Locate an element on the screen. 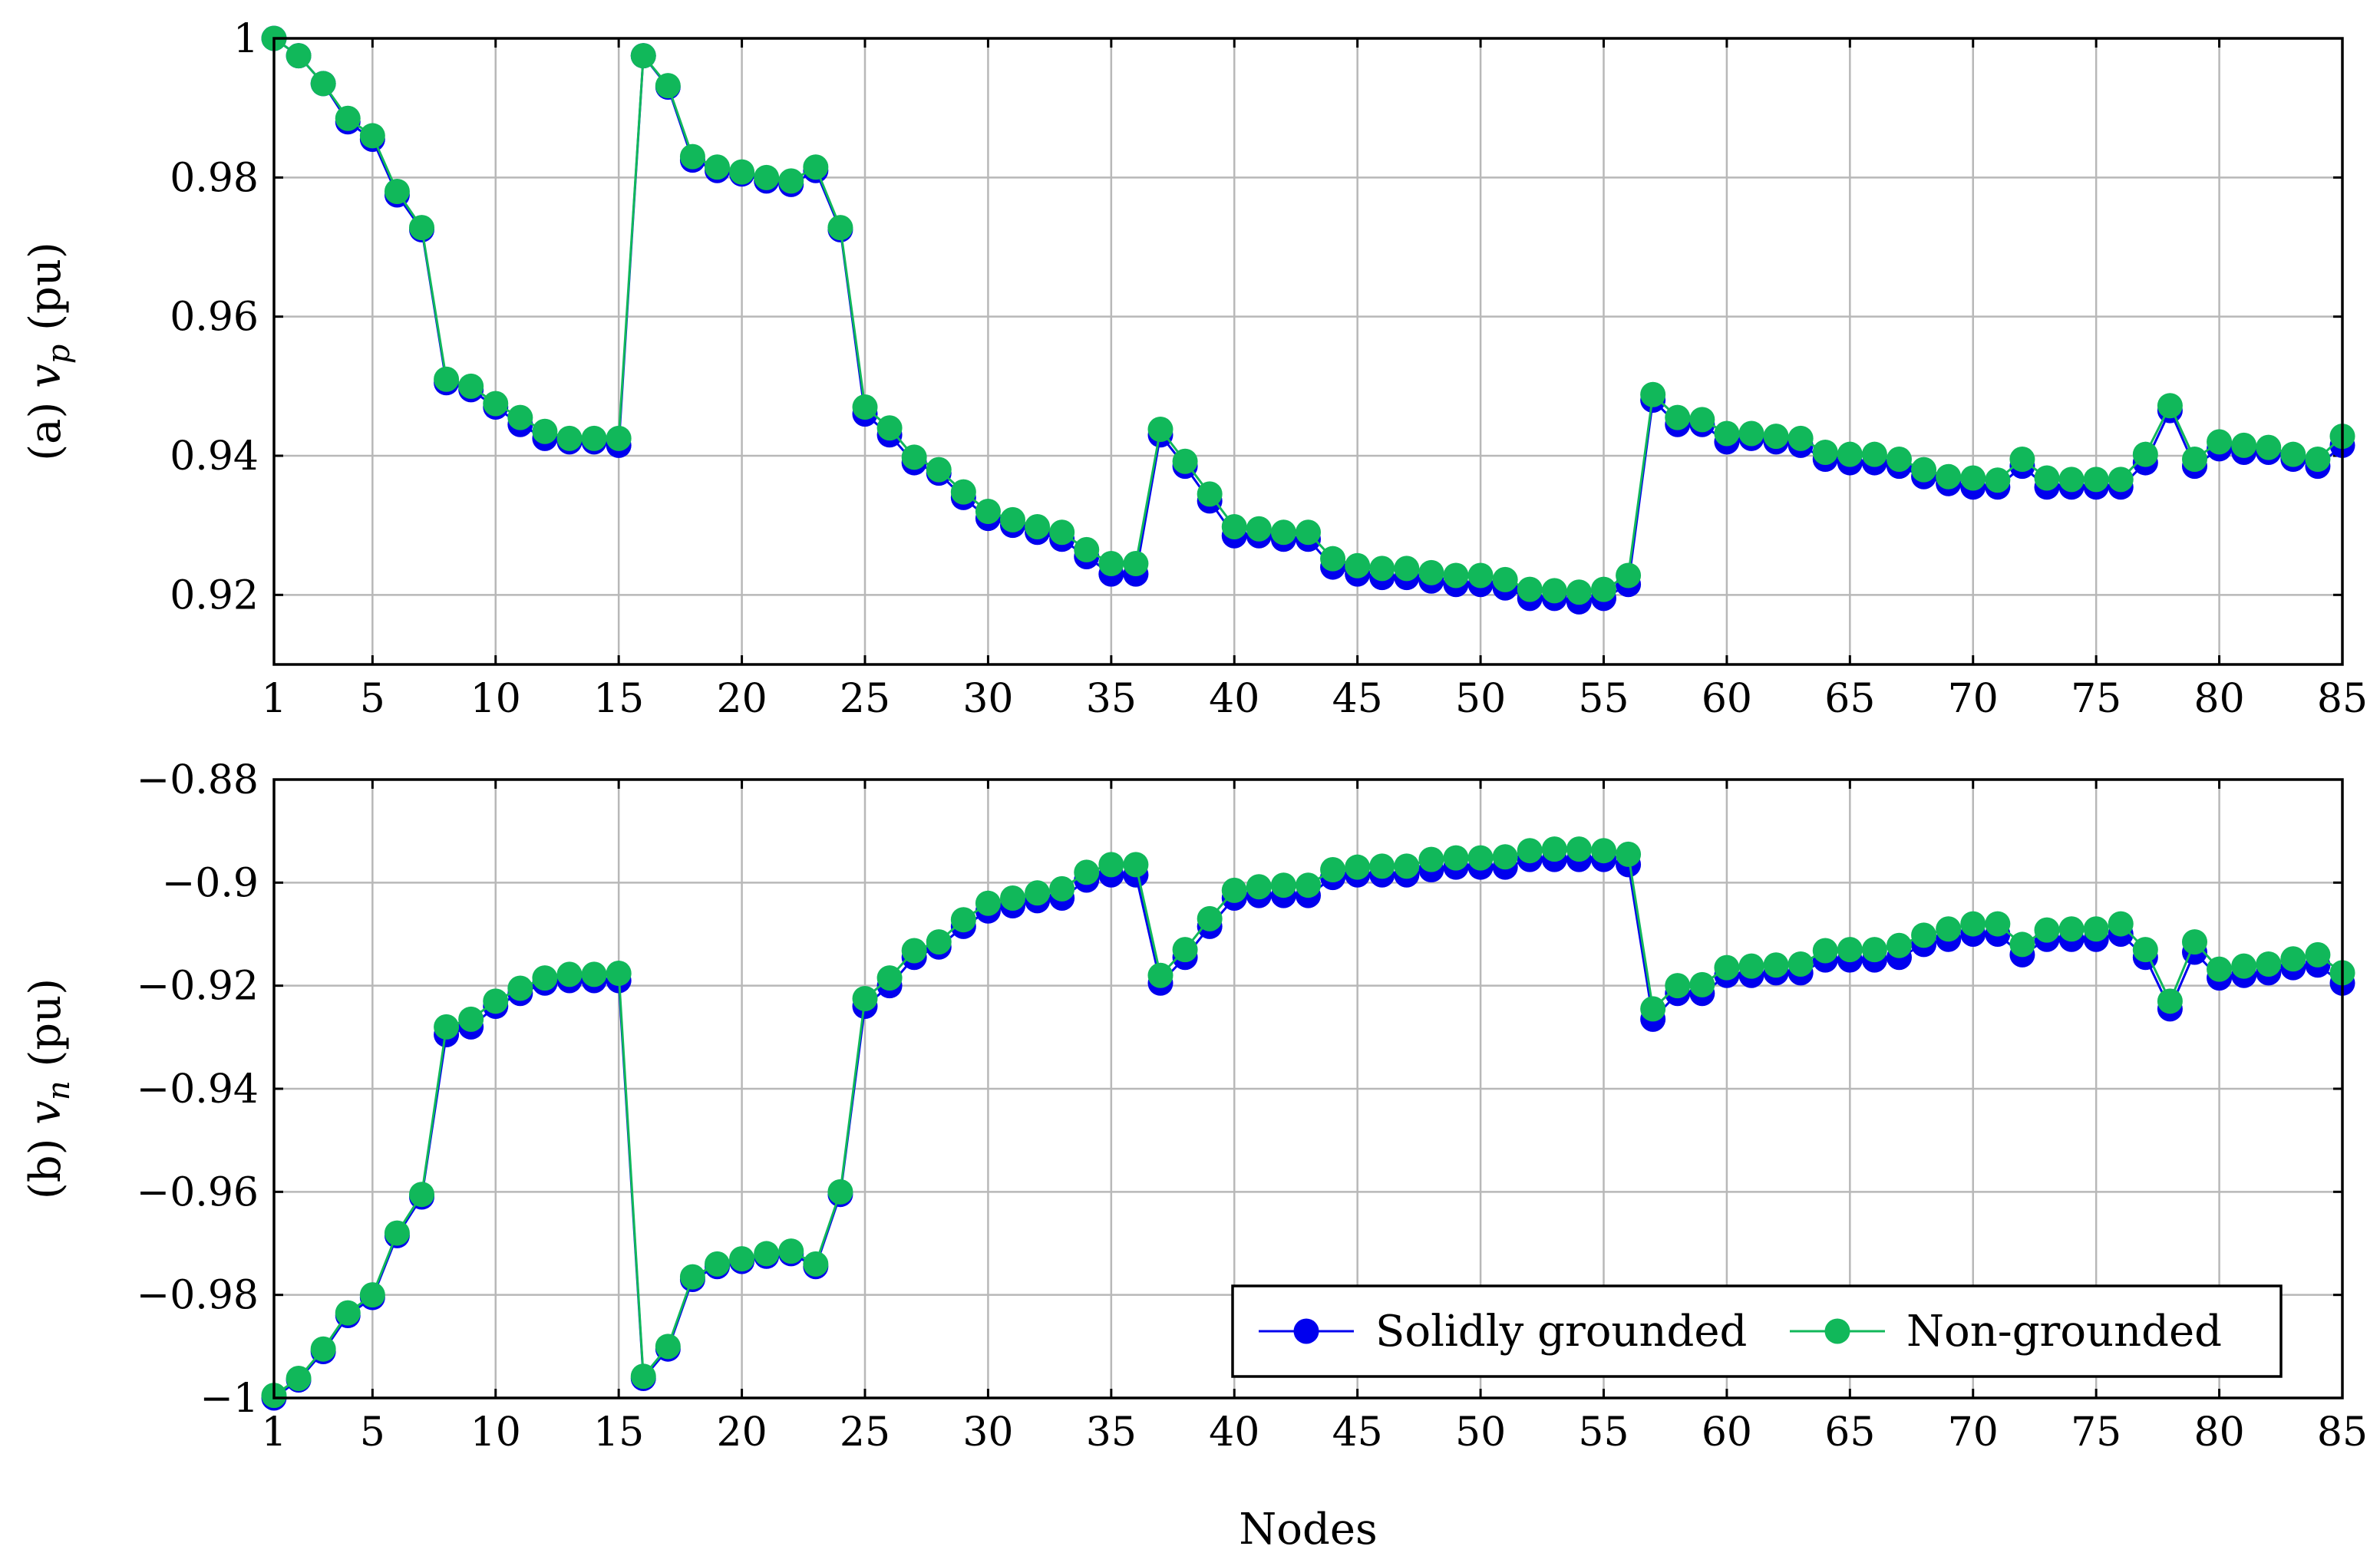  y-tick-label: 0.98 is located at coordinates (215, 178).